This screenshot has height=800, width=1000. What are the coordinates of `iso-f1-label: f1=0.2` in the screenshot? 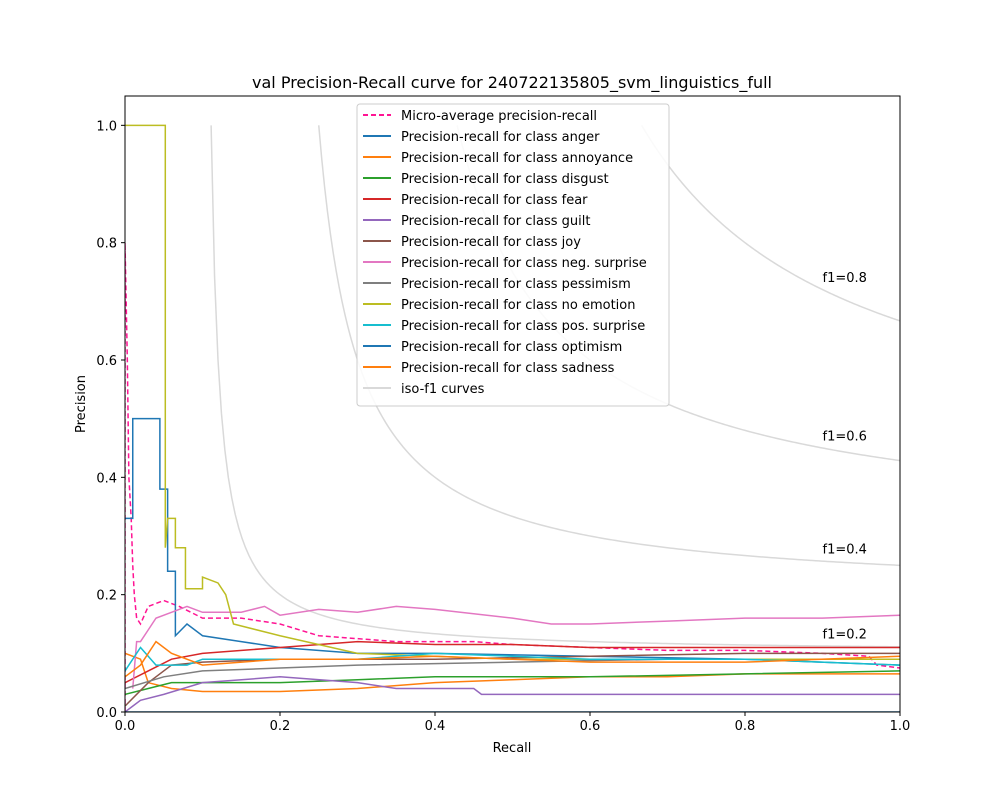 It's located at (845, 634).